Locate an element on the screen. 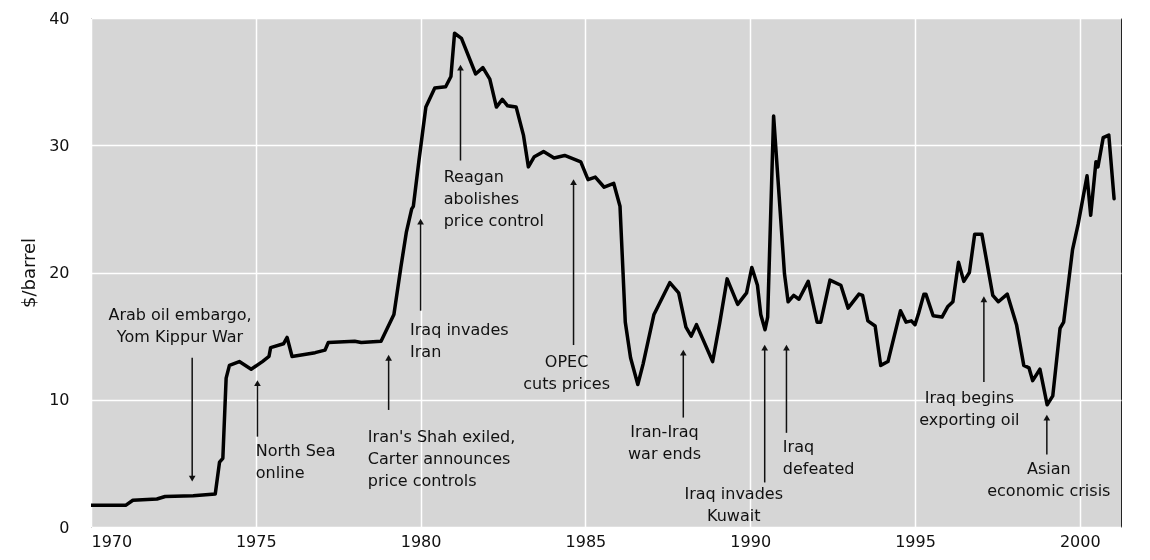  annotation: North Sea online is located at coordinates (295, 462).